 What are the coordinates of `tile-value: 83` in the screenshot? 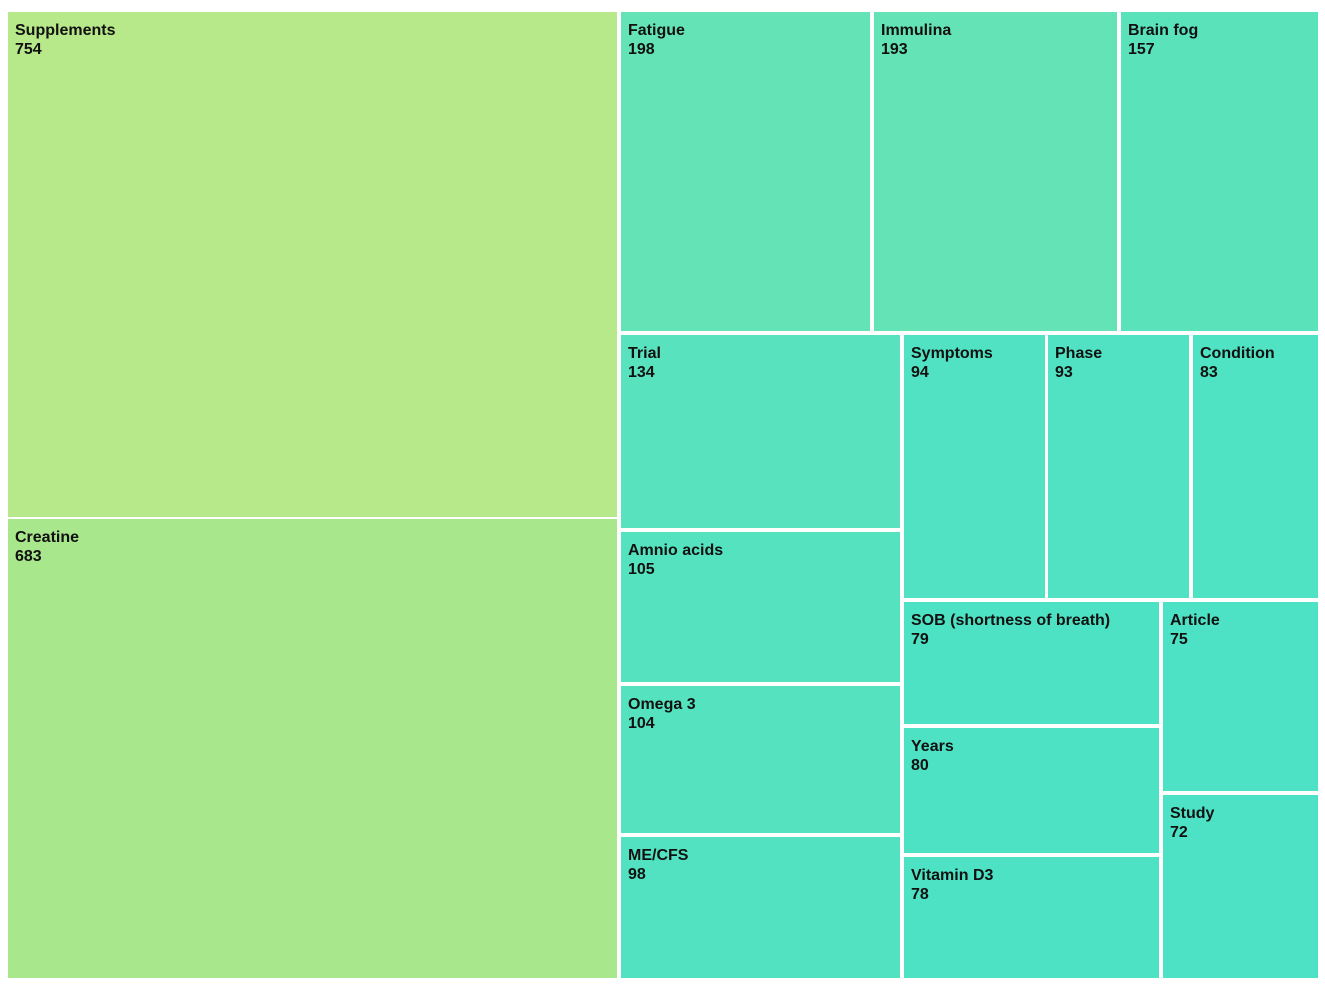 It's located at (1209, 372).